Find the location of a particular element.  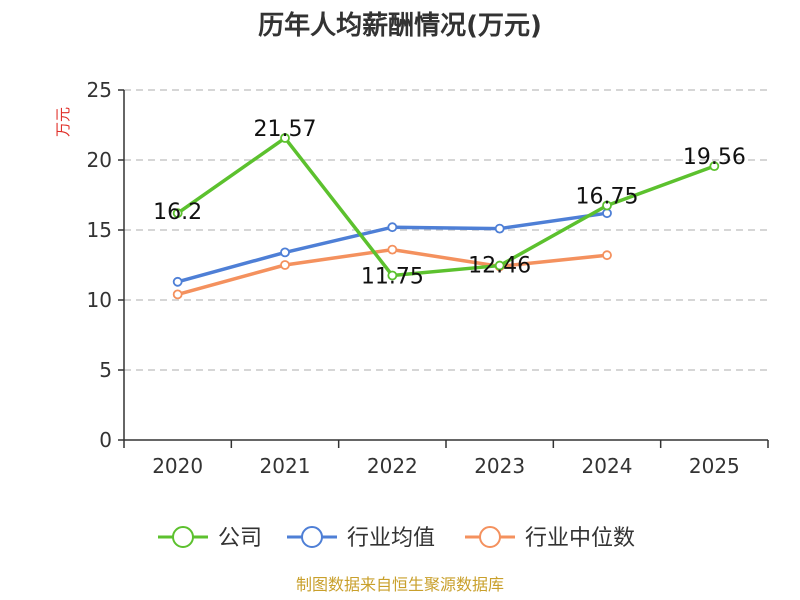

x-tick-label: 2023 is located at coordinates (499, 466).